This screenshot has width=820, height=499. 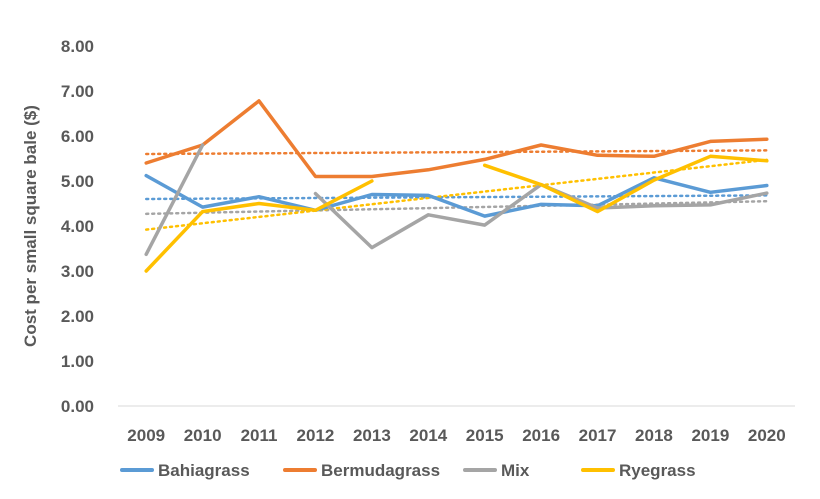 I want to click on x-tick-label: 2020, so click(x=767, y=435).